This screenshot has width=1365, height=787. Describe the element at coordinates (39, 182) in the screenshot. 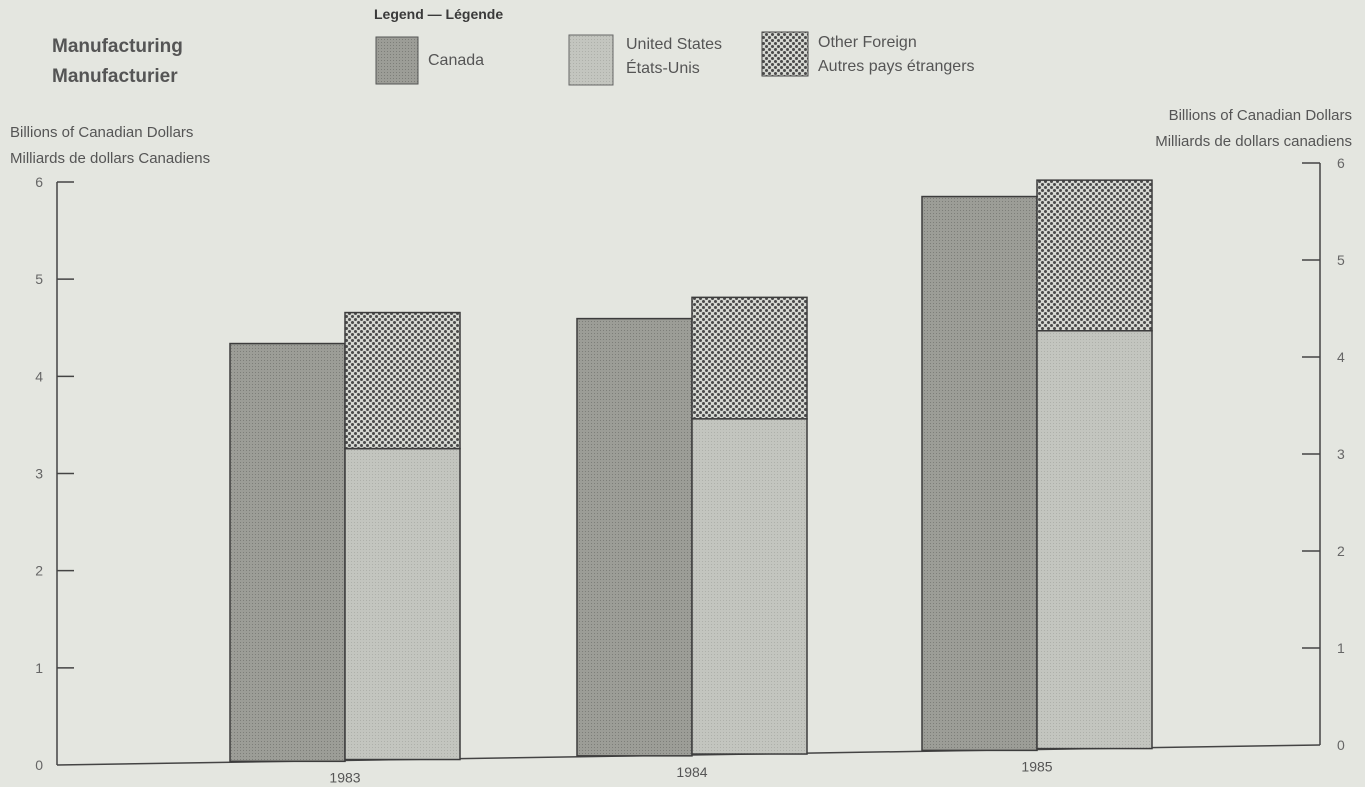

I see `left-tick-label-6: 6` at that location.